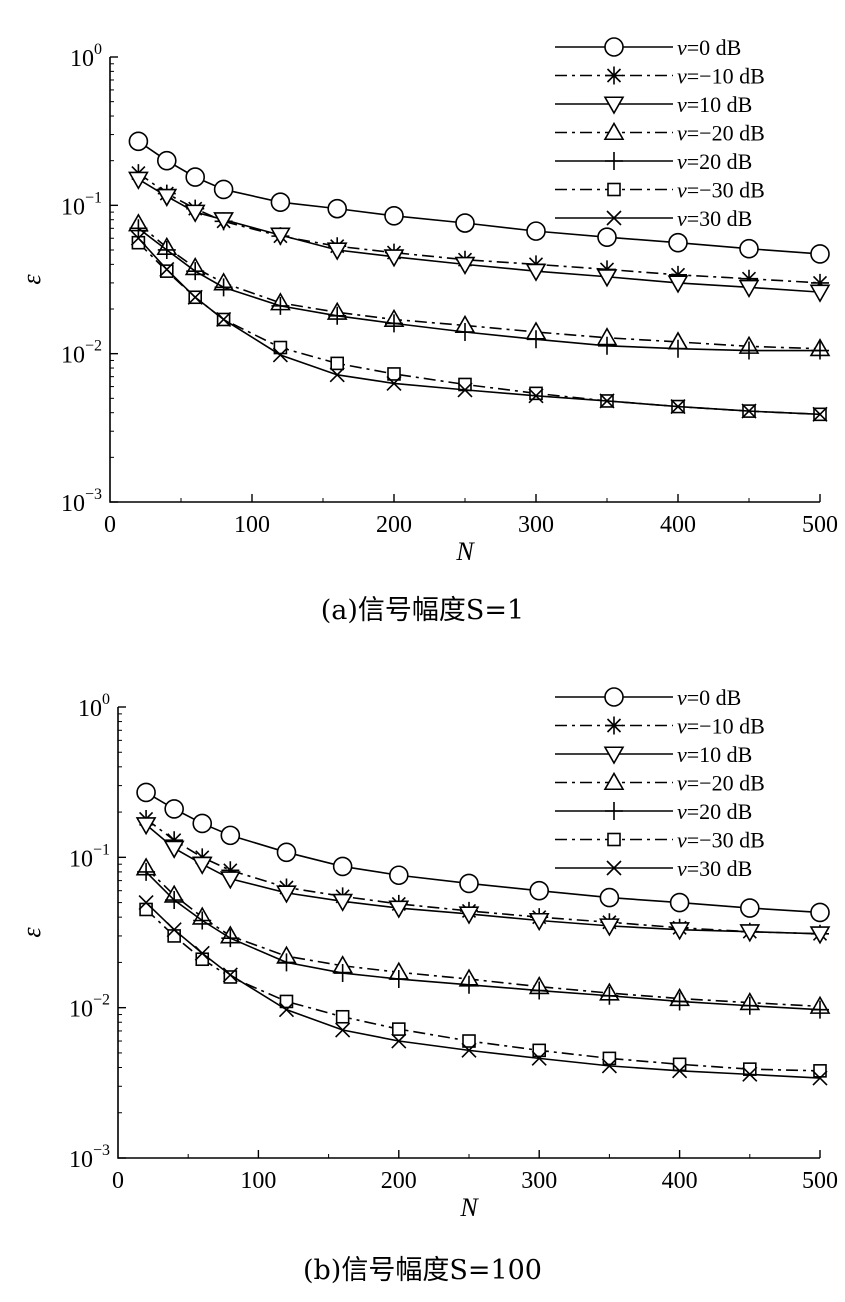  I want to click on x-tick-label: 200, so click(399, 1181).